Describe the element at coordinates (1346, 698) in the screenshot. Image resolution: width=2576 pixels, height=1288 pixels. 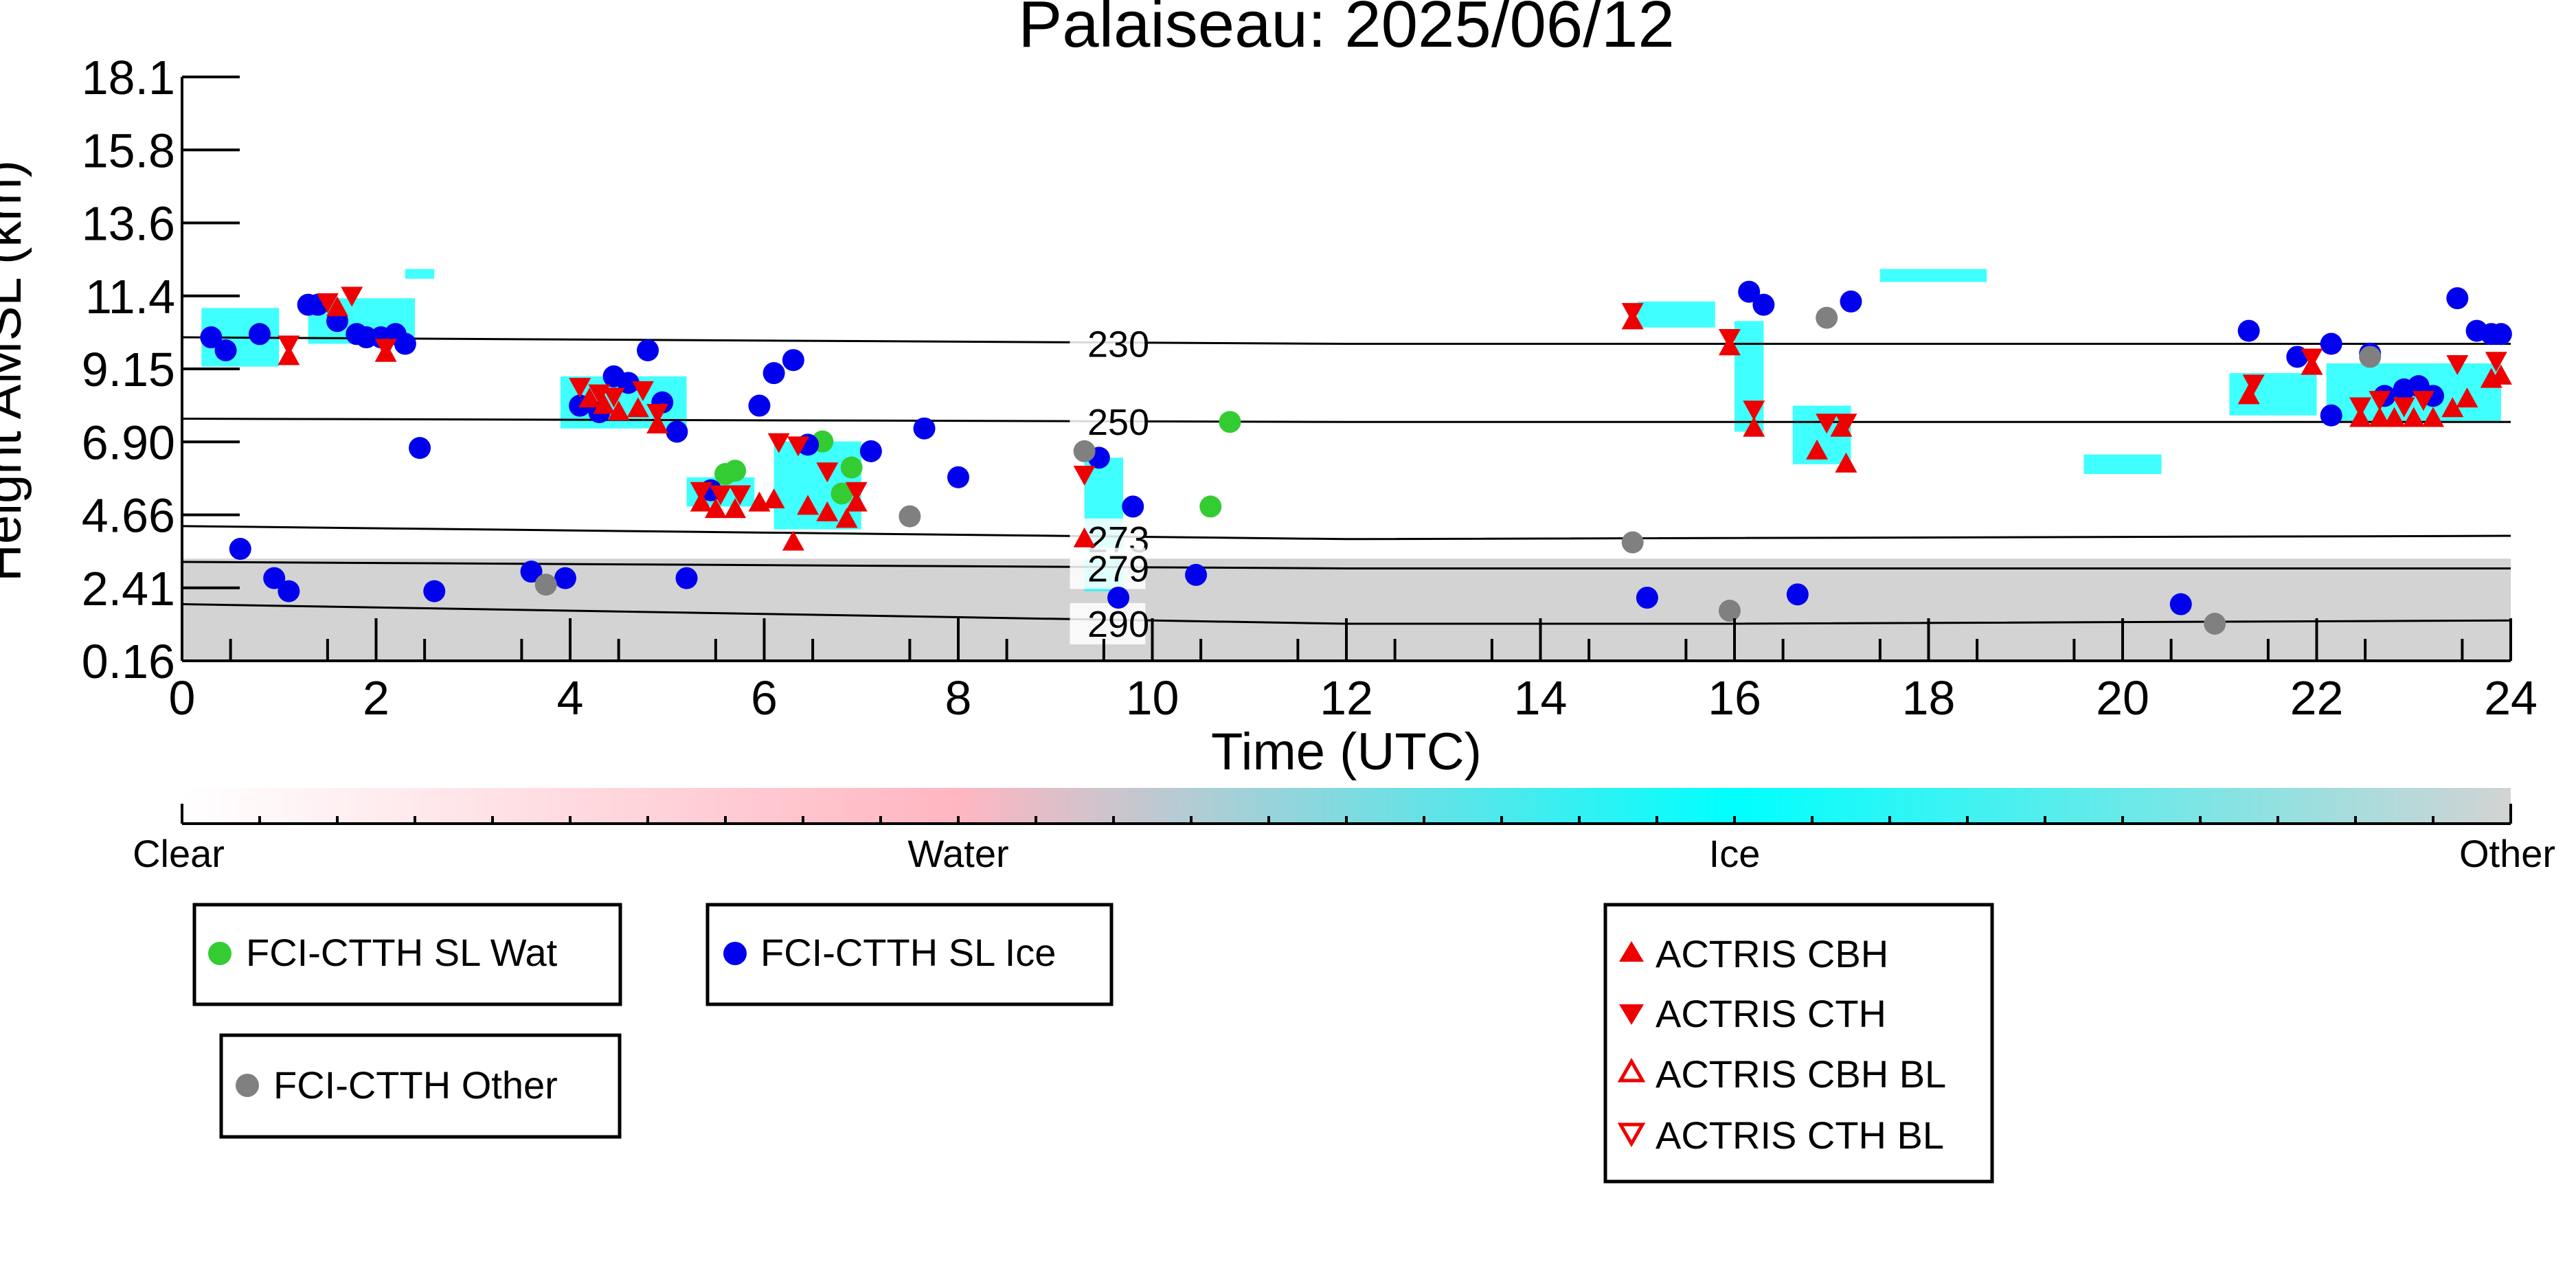
I see `x-tick-label: 12` at that location.